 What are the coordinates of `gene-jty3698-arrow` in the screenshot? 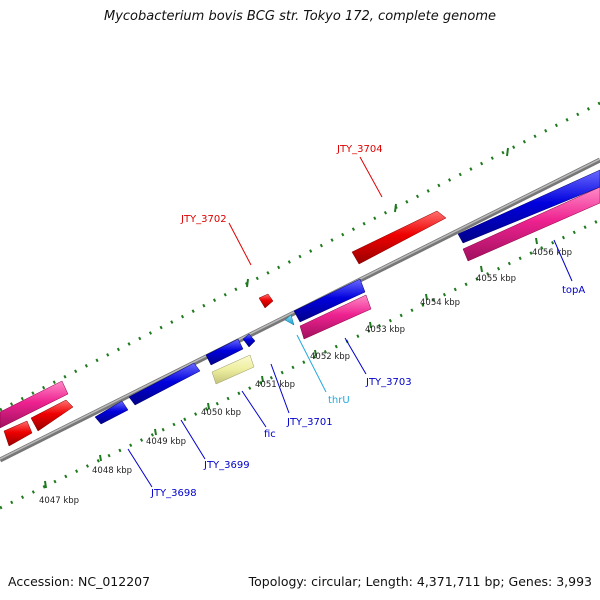 It's located at (111, 412).